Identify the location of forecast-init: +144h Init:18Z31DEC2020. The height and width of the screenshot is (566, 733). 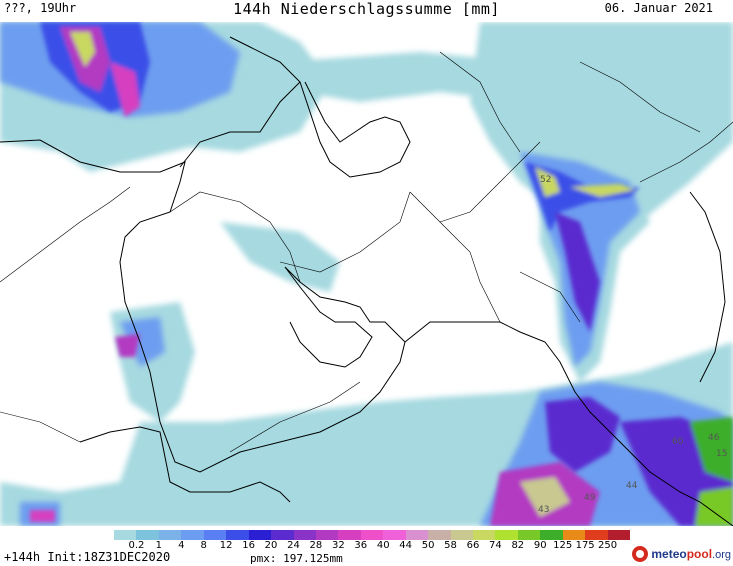
(87, 557).